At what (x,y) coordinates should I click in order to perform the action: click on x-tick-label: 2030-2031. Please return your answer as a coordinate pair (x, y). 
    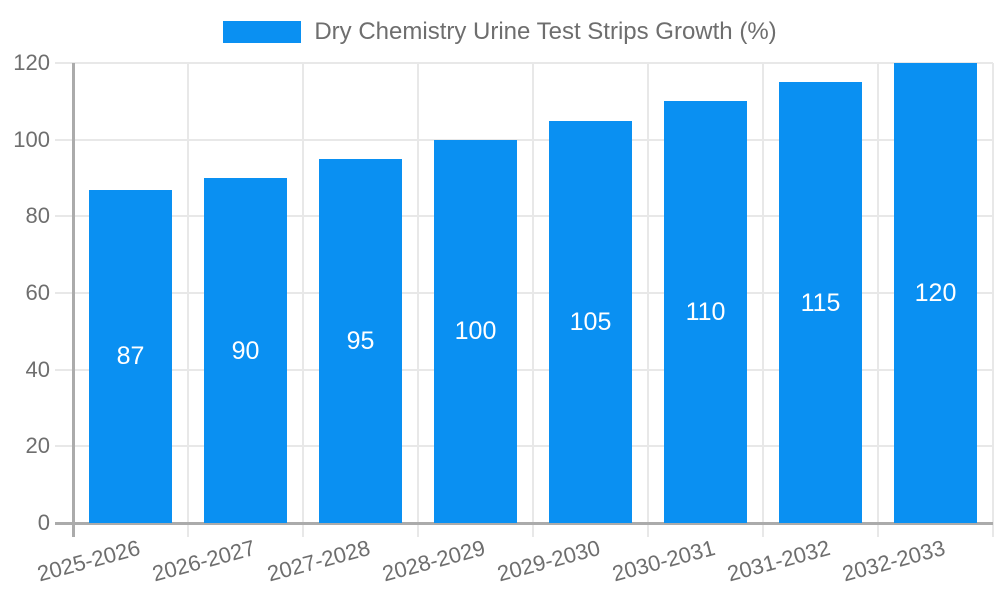
    Looking at the image, I should click on (663, 561).